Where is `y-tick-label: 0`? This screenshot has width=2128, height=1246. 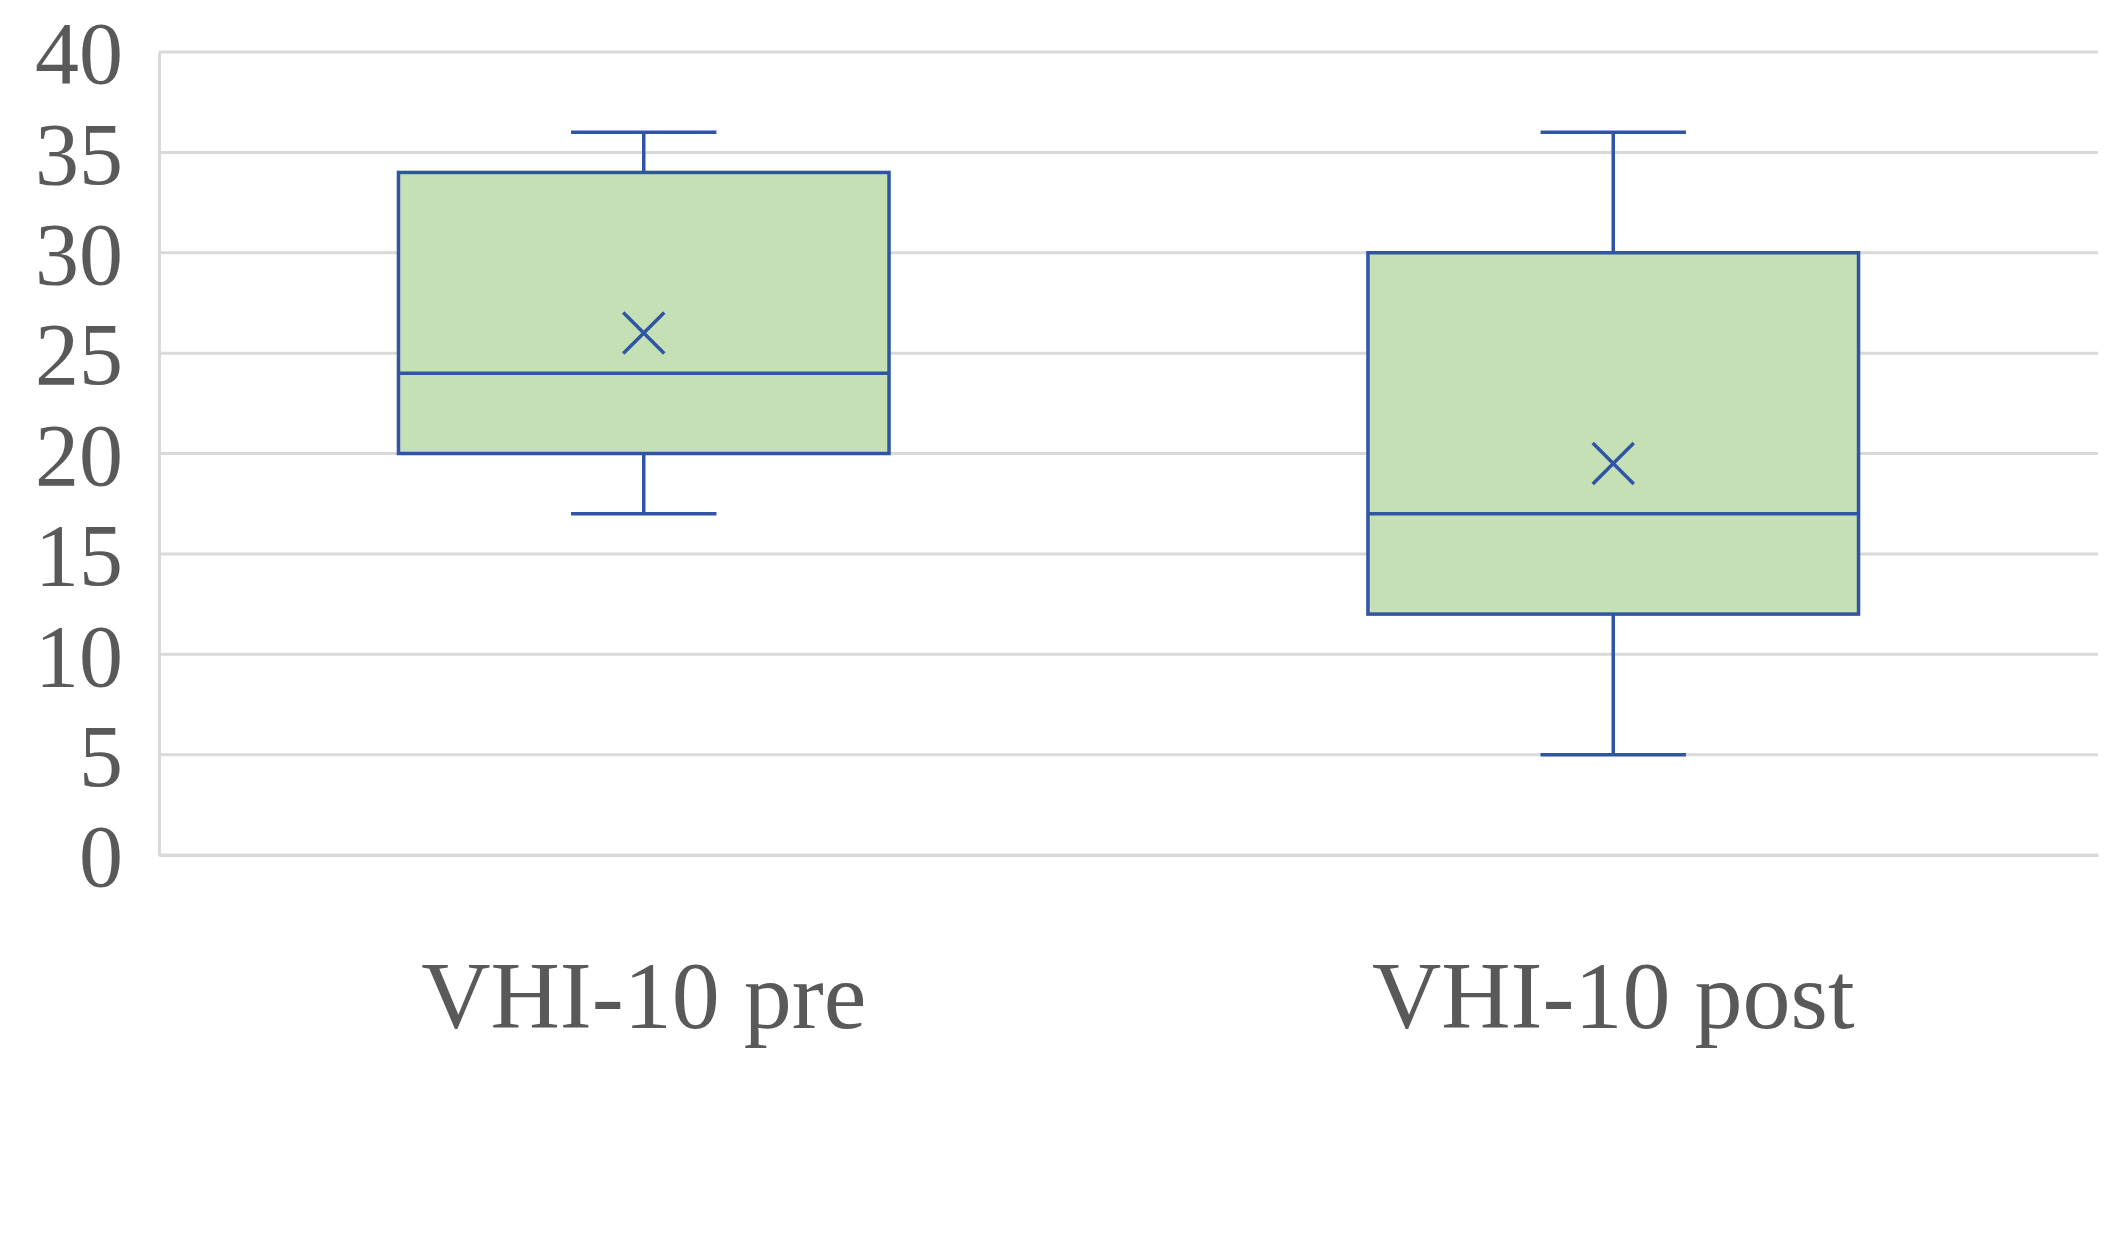 y-tick-label: 0 is located at coordinates (101, 857).